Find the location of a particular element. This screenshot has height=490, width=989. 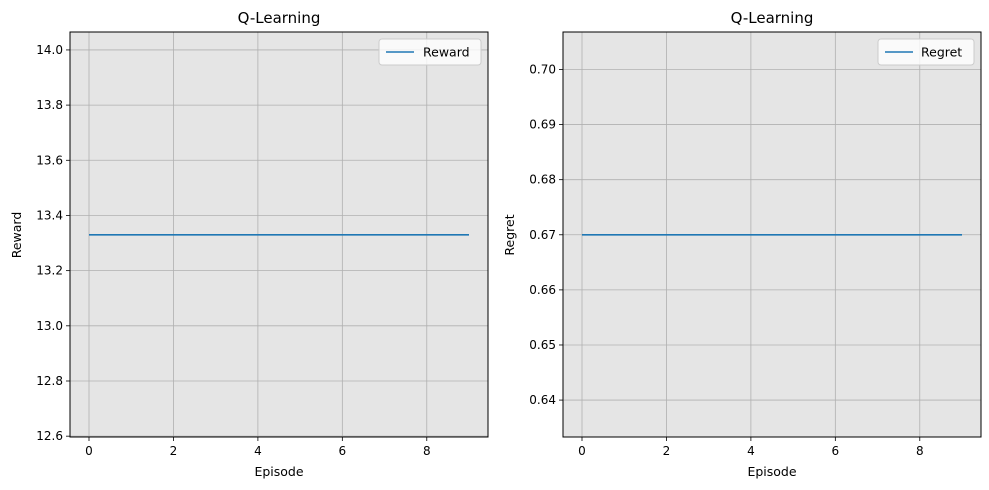

regret-y-tick-label: 0.69 is located at coordinates (542, 125).